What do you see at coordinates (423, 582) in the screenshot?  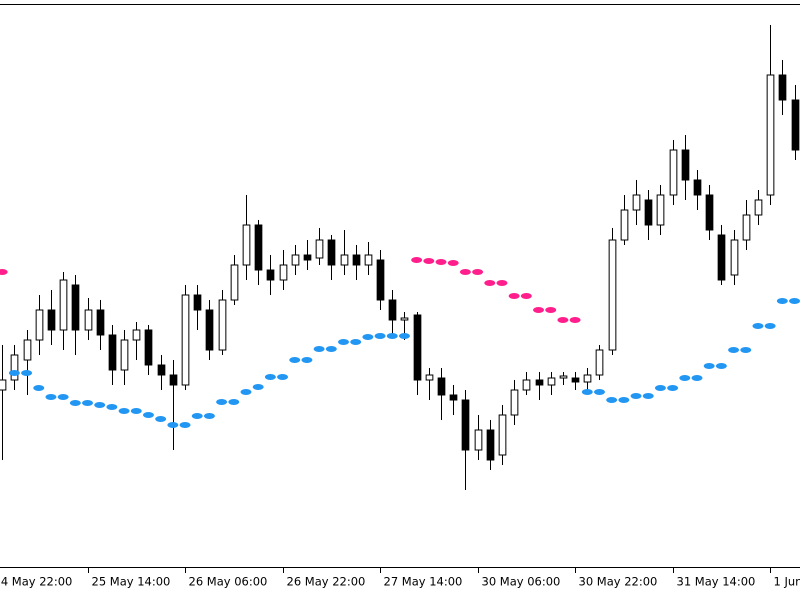 I see `x-tick-label: 27 May 14:00` at bounding box center [423, 582].